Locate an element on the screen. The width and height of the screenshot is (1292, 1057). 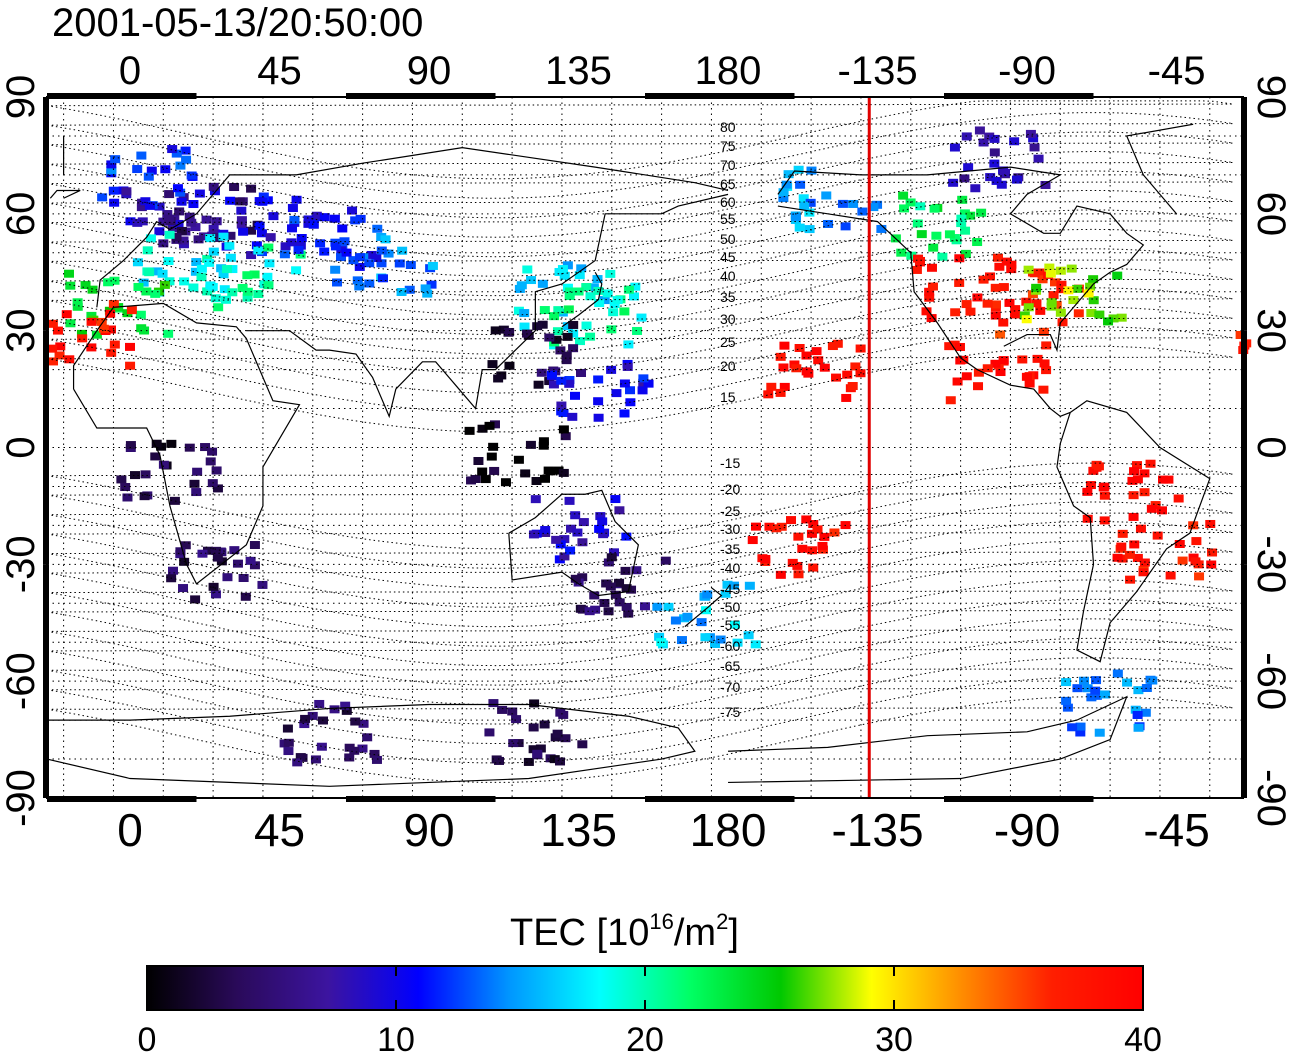
frame-bar-top is located at coordinates (720, 96).